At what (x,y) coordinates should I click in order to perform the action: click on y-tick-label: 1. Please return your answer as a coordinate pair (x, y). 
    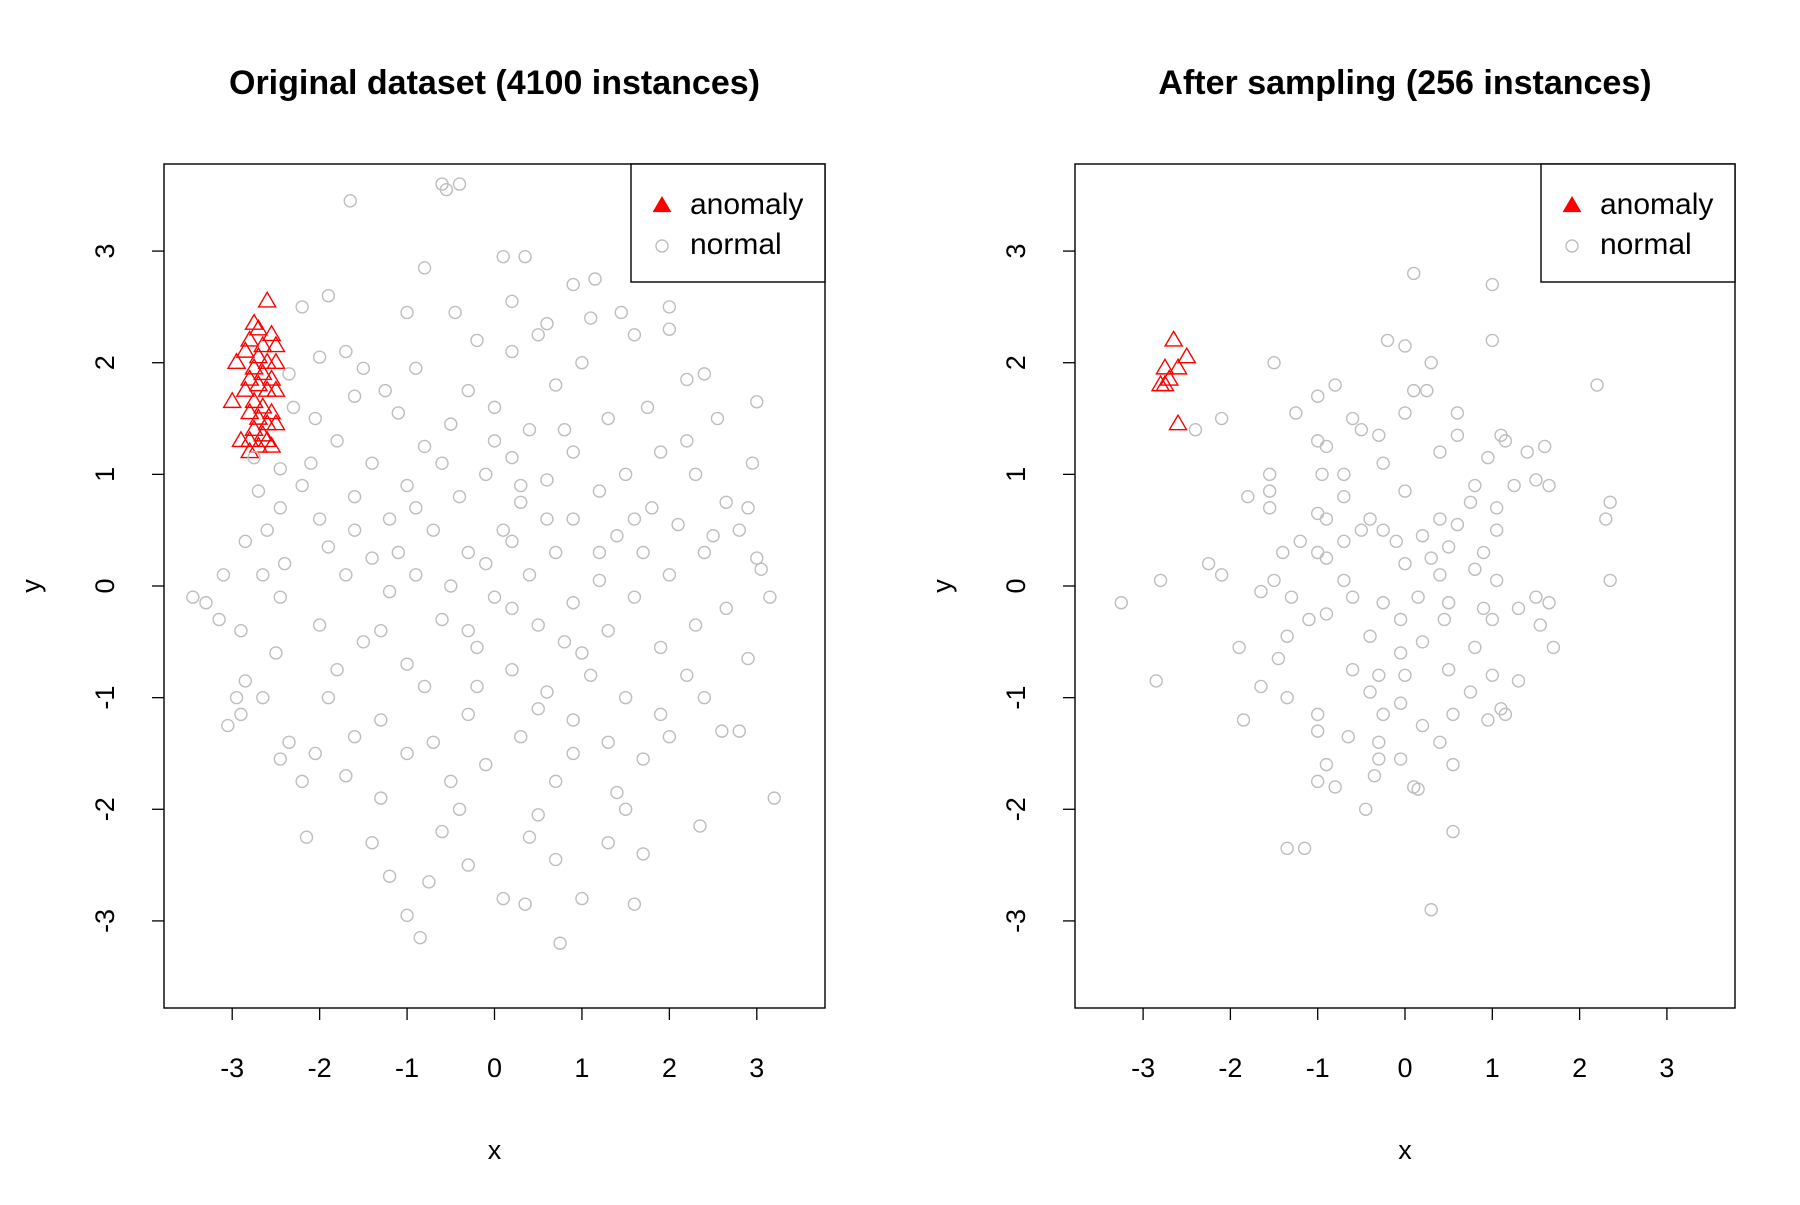
    Looking at the image, I should click on (105, 474).